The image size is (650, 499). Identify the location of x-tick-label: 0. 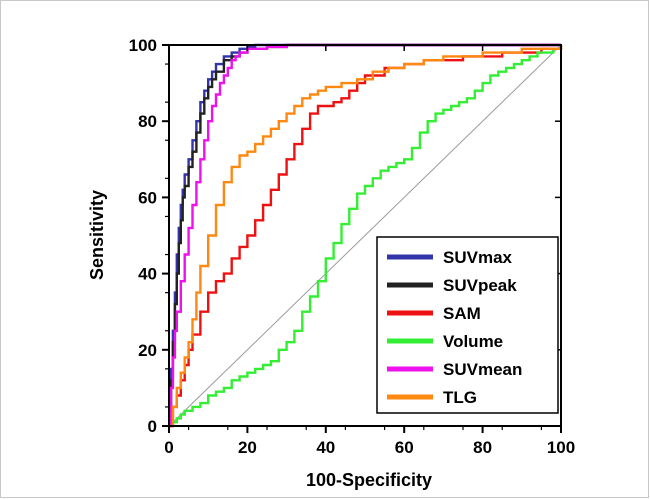
(168, 447).